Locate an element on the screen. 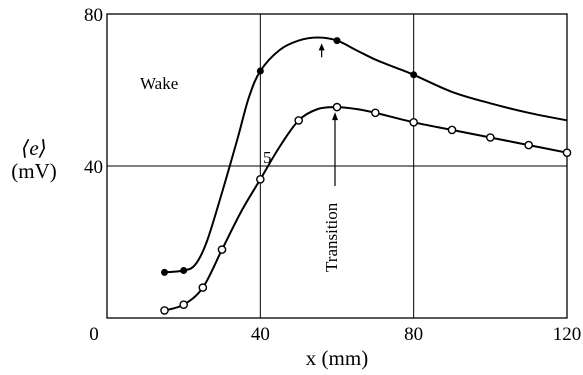 The image size is (583, 375). y-tick-label: 80 is located at coordinates (93, 15).